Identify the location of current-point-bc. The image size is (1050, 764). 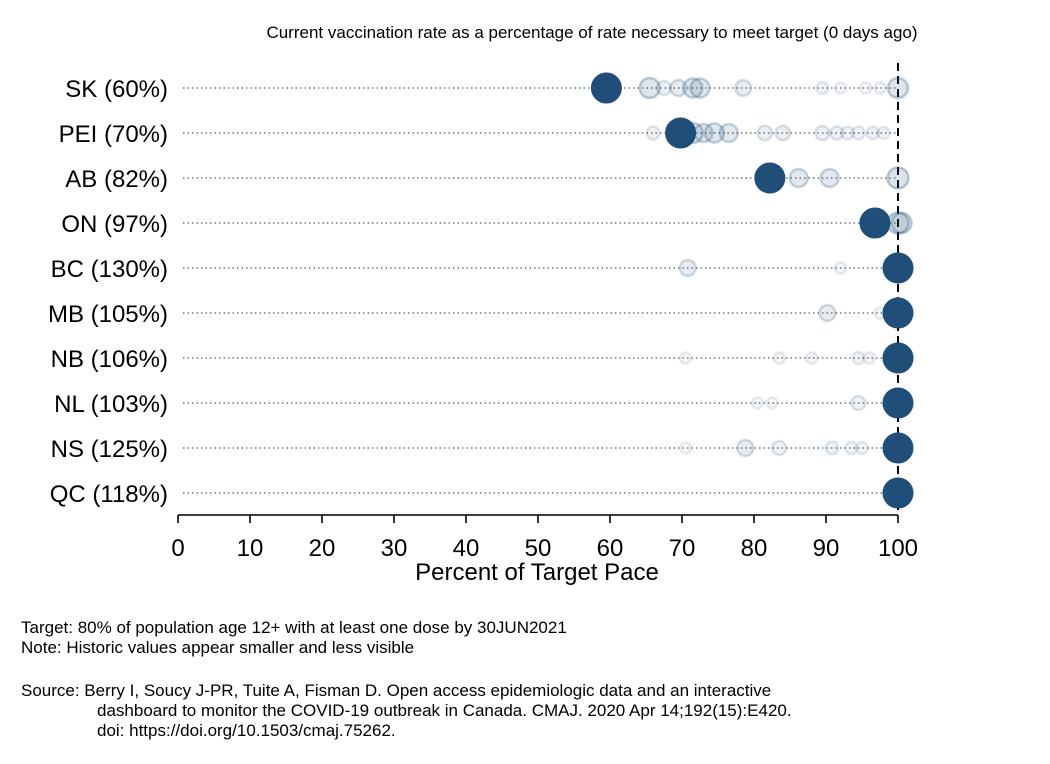
(898, 268).